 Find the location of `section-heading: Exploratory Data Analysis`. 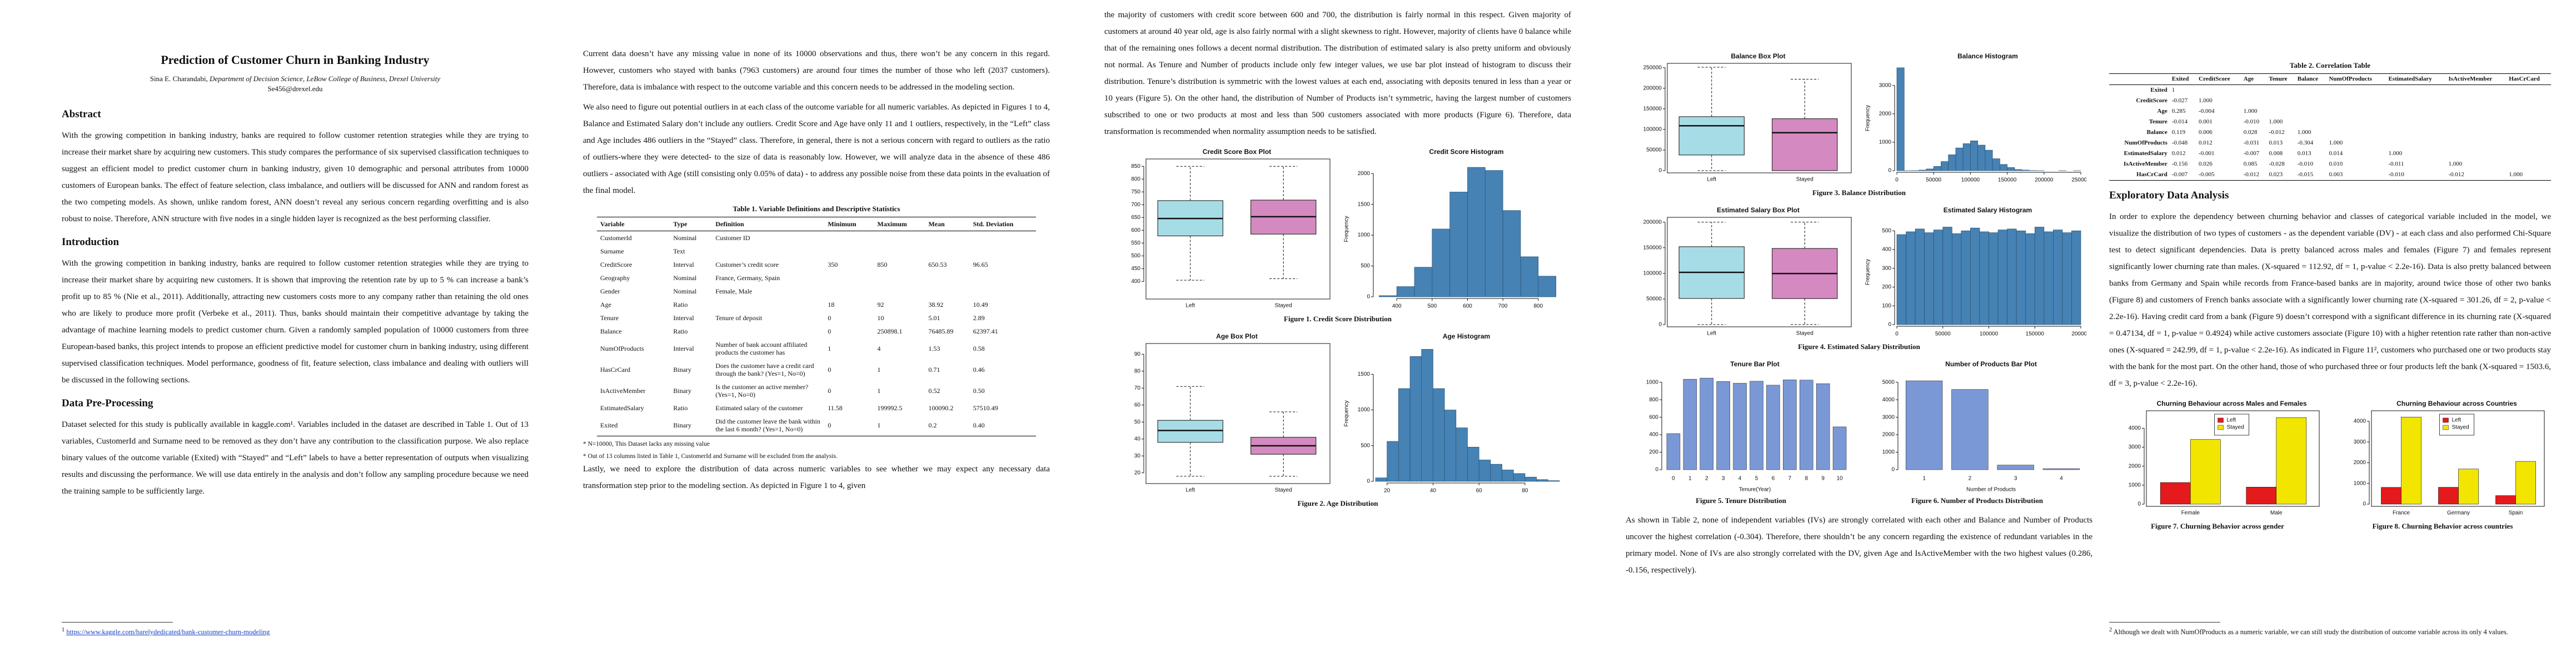

section-heading: Exploratory Data Analysis is located at coordinates (2169, 195).